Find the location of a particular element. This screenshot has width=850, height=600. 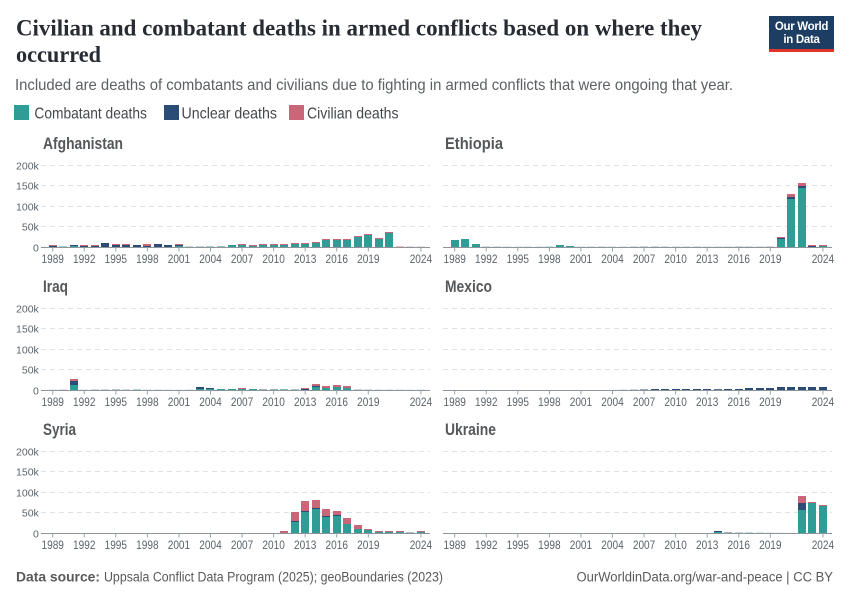

svg-text: Combatant deaths is located at coordinates (90, 114).